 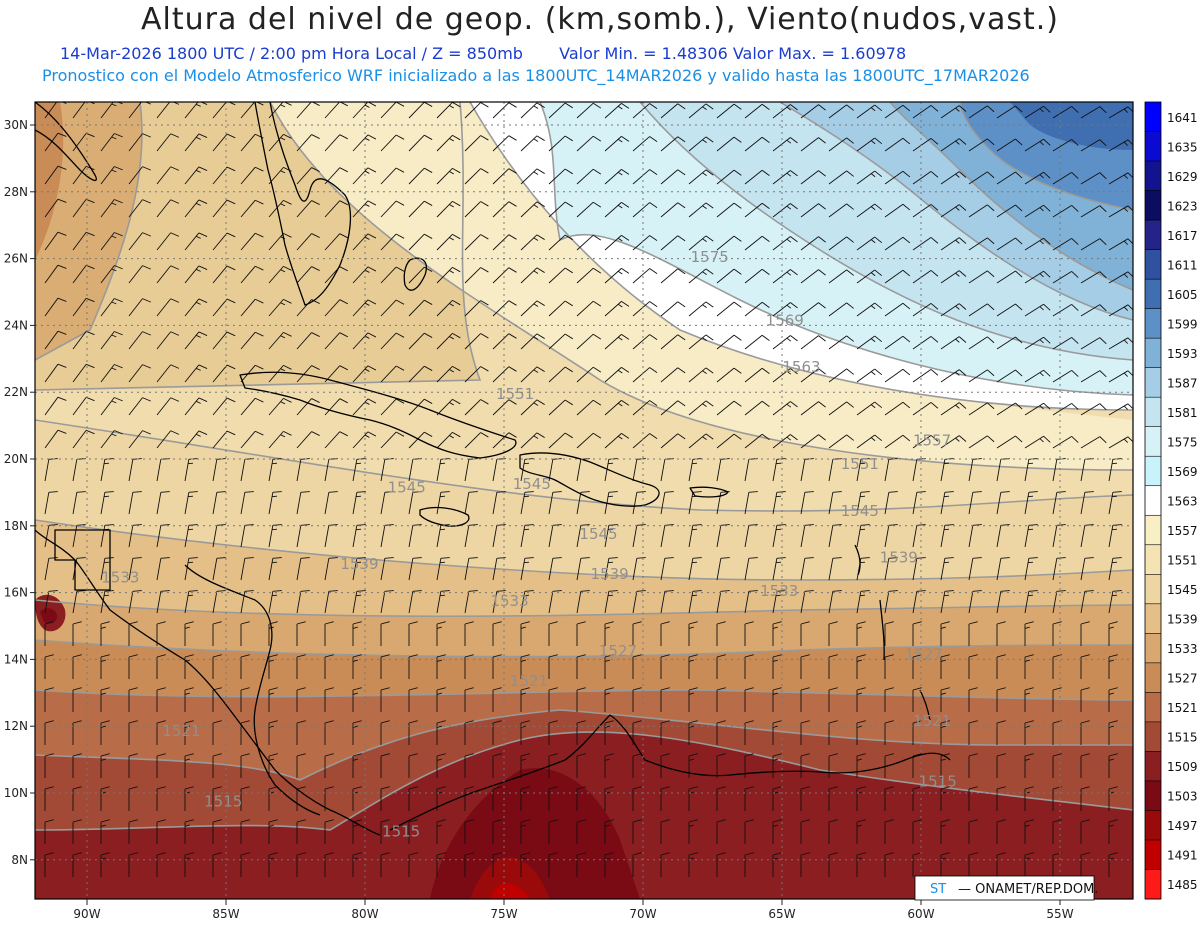 What do you see at coordinates (359, 564) in the screenshot?
I see `contour-label: 1539` at bounding box center [359, 564].